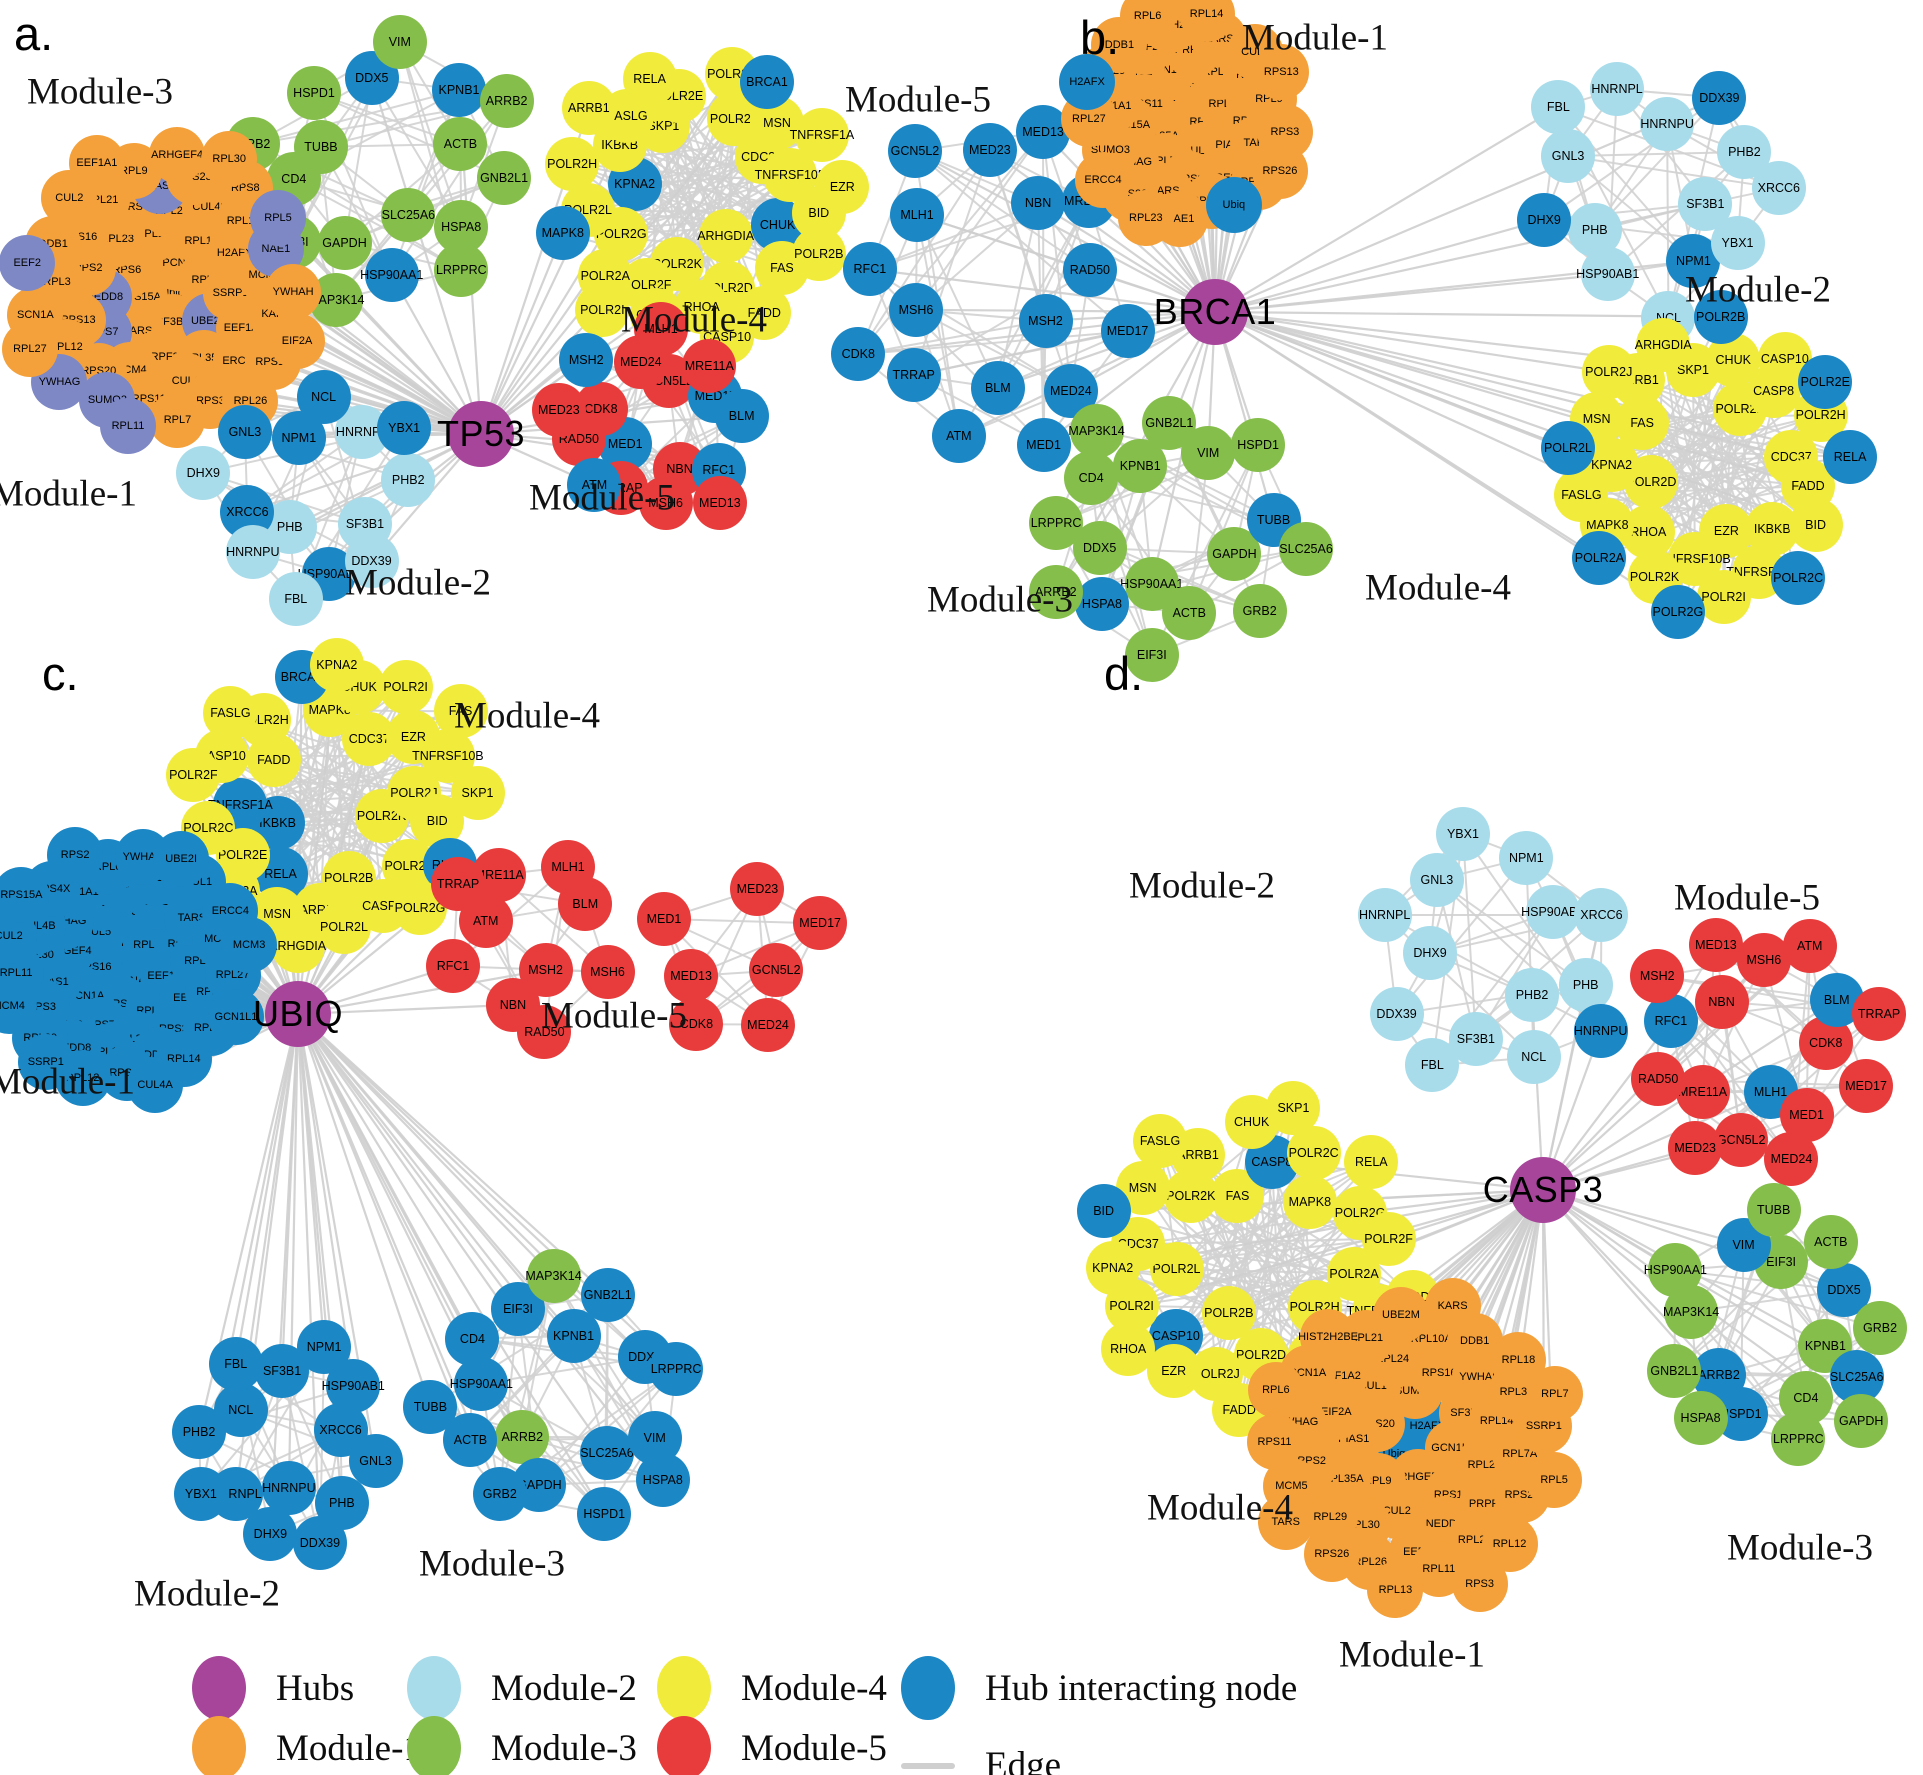 The height and width of the screenshot is (1775, 1923). Describe the element at coordinates (1215, 312) in the screenshot. I see `hub-node: BRCA1` at that location.